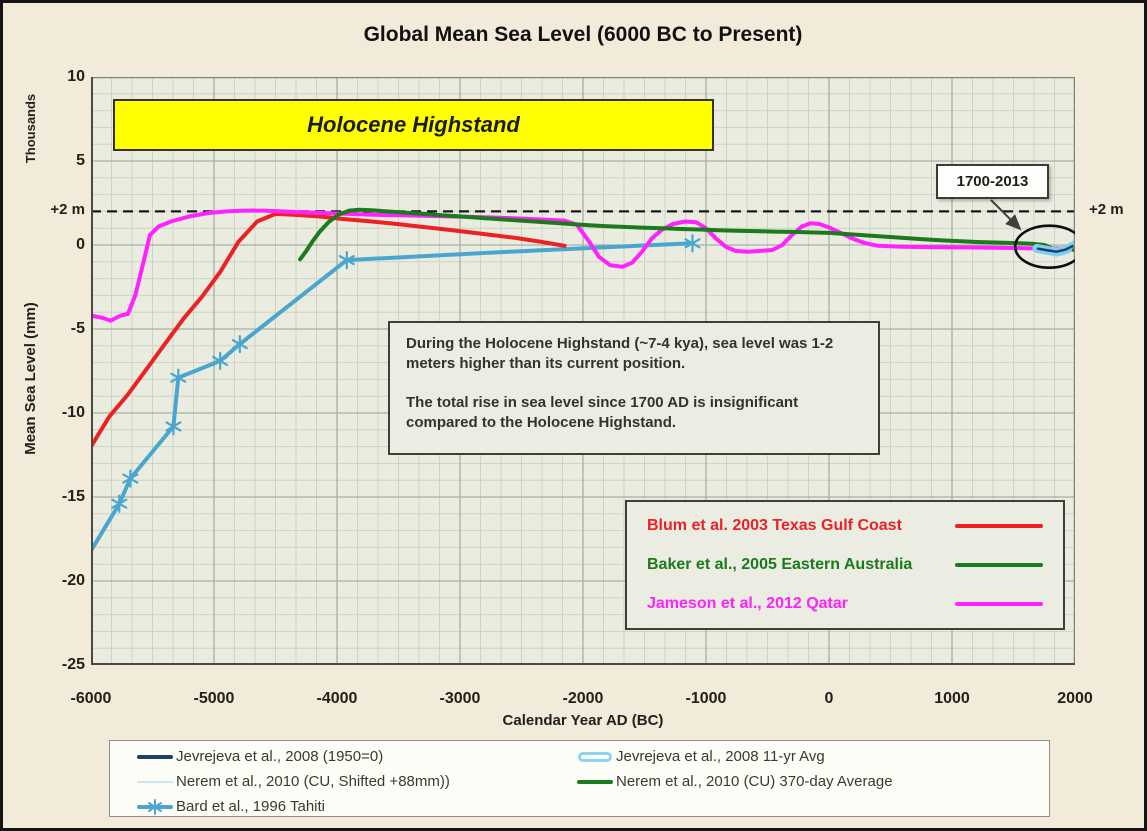 The width and height of the screenshot is (1147, 831). What do you see at coordinates (328, 330) in the screenshot?
I see `series-blum-et-al-2003-texas-gulf-coast` at bounding box center [328, 330].